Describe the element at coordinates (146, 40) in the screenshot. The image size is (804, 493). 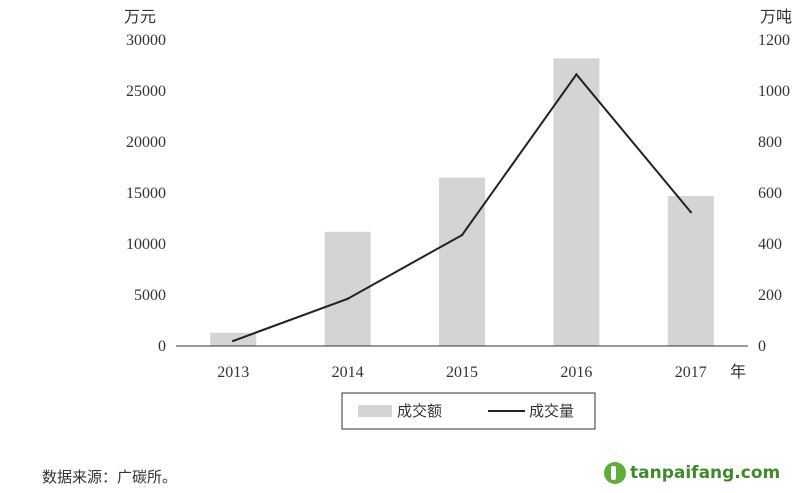
I see `y-left-tick-label: 30000` at that location.